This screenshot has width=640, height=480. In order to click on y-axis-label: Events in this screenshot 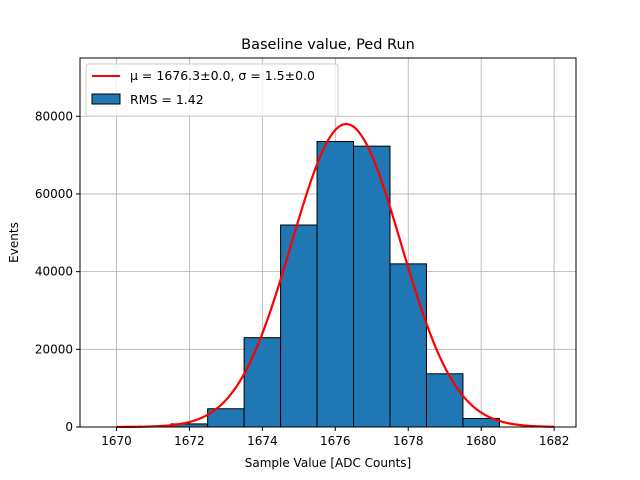, I will do `click(14, 242)`.